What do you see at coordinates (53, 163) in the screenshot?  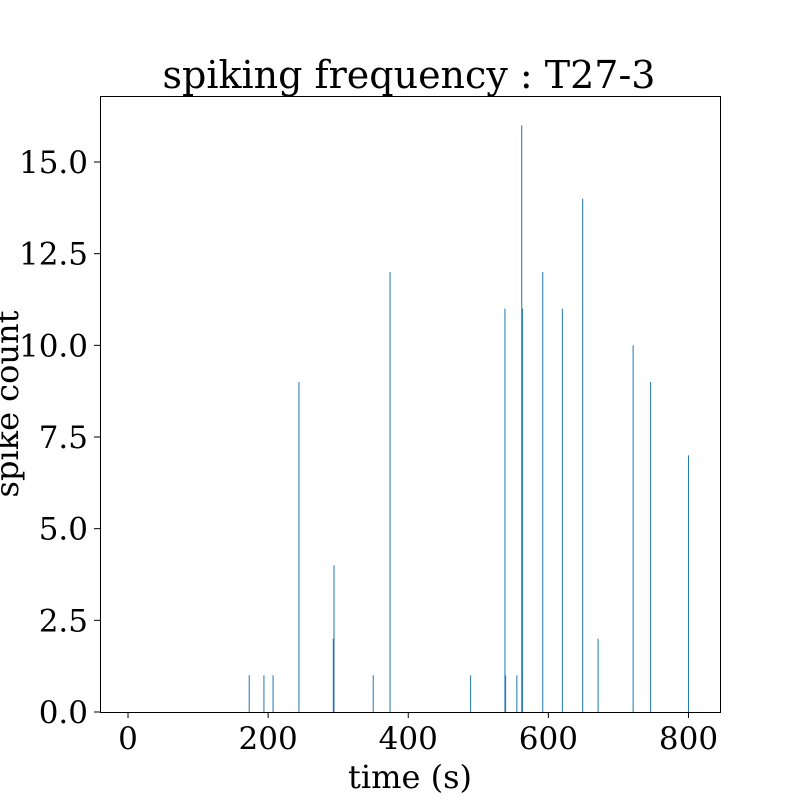 I see `y-tick-label: 15.0` at bounding box center [53, 163].